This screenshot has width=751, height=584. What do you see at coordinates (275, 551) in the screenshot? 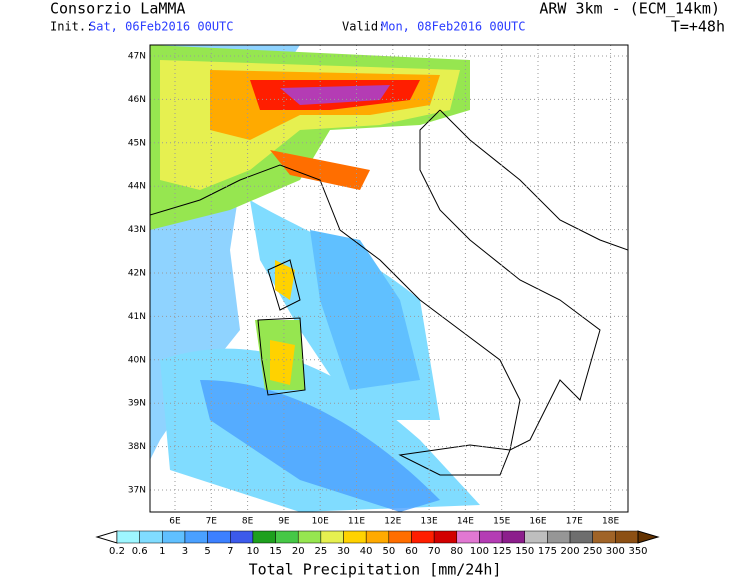
I see `colorbar-label: 15` at bounding box center [275, 551].